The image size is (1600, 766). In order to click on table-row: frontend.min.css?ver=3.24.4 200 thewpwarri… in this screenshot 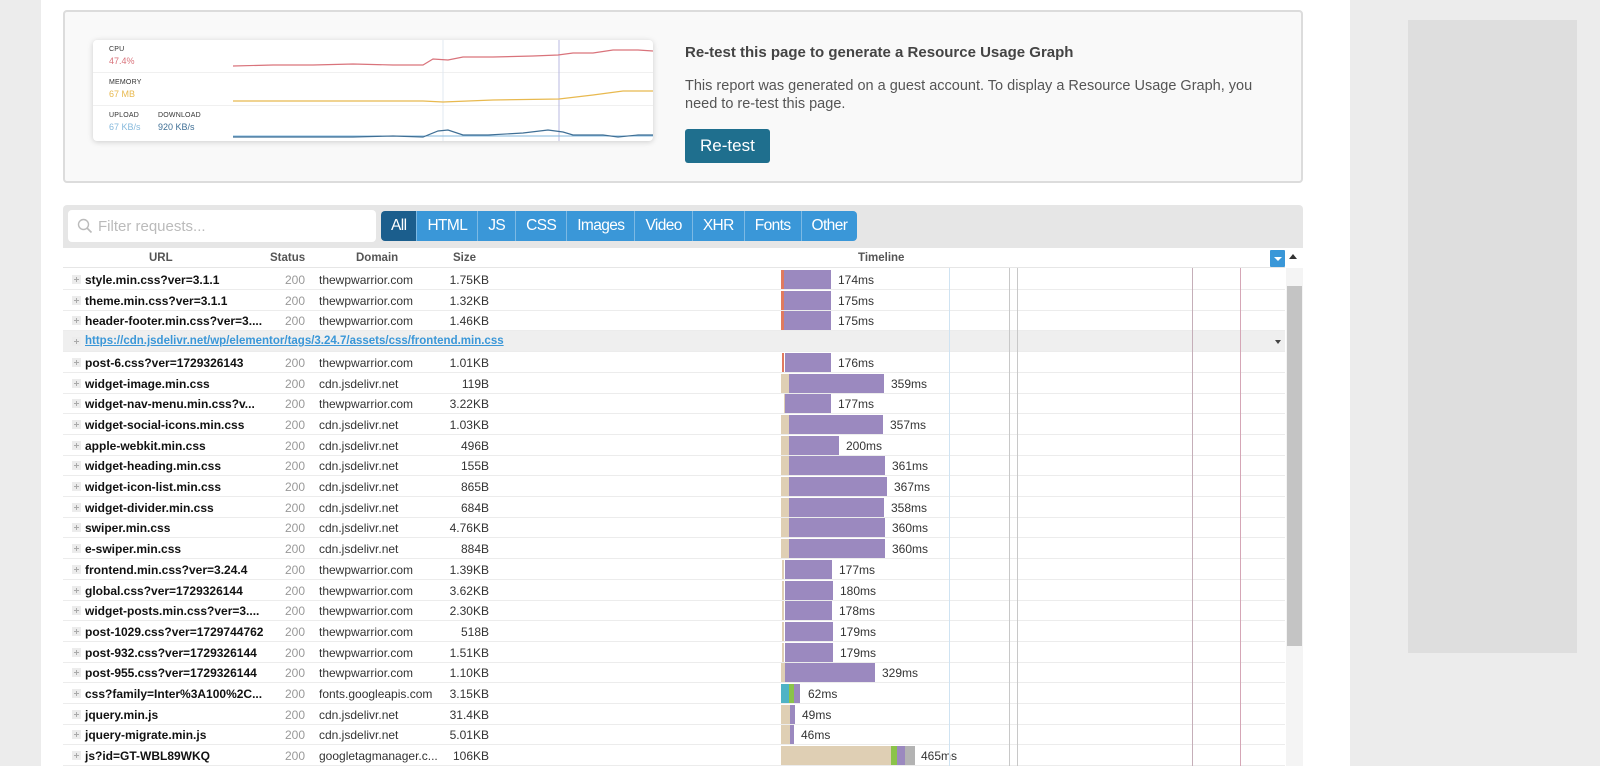, I will do `click(674, 569)`.